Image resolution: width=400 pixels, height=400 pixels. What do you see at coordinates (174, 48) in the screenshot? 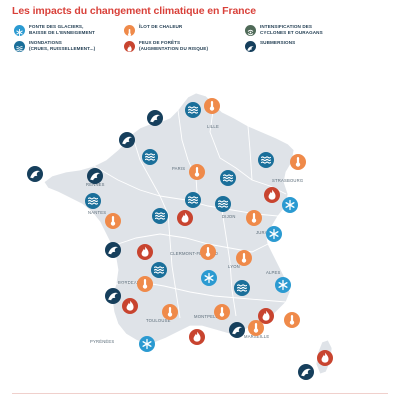
I see `legend-fire-line2: (AUGMENTATION DU RISQUE)` at bounding box center [174, 48].